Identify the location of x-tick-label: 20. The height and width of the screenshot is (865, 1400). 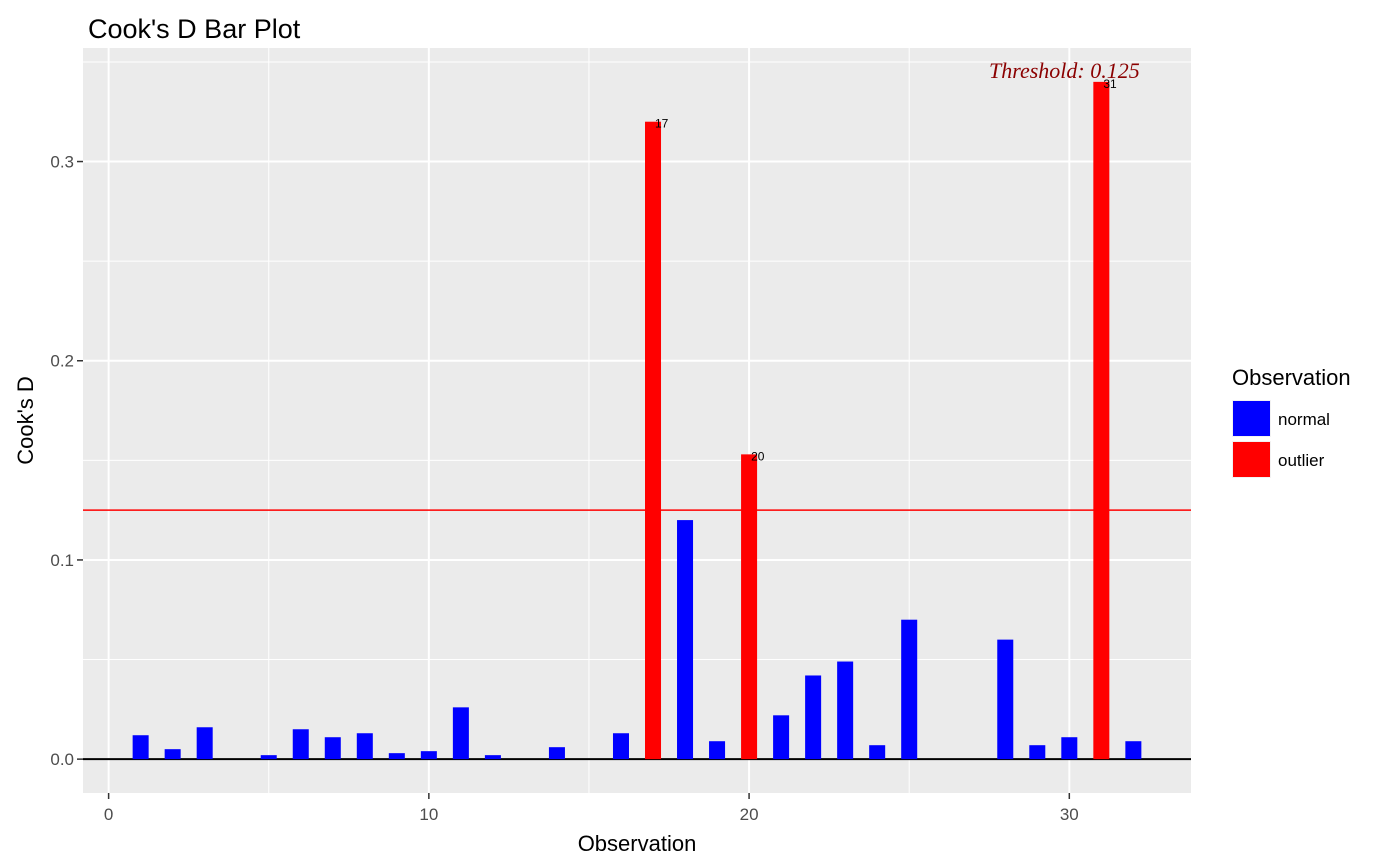
(749, 814).